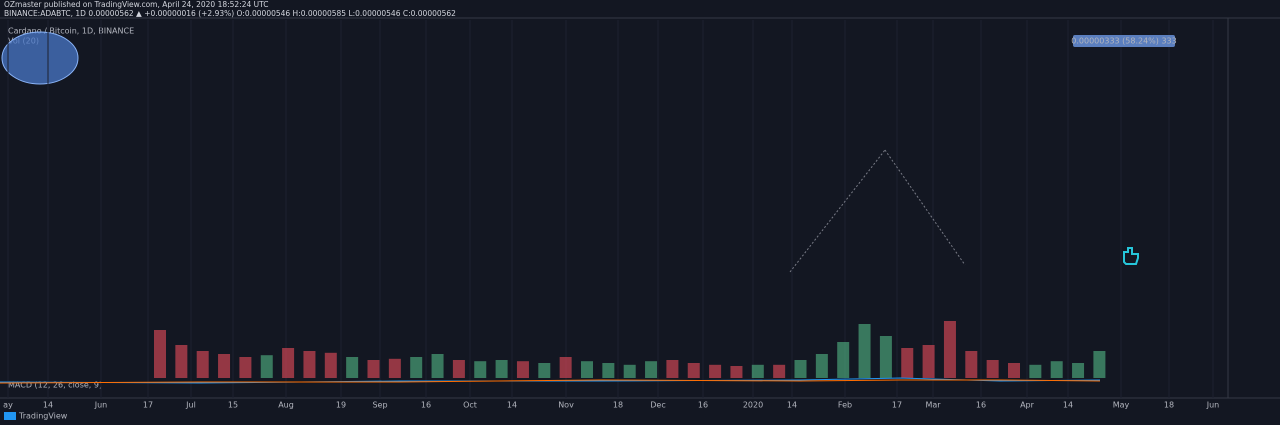 The width and height of the screenshot is (1280, 425). Describe the element at coordinates (379, 405) in the screenshot. I see `x-tick-label: Sep` at that location.